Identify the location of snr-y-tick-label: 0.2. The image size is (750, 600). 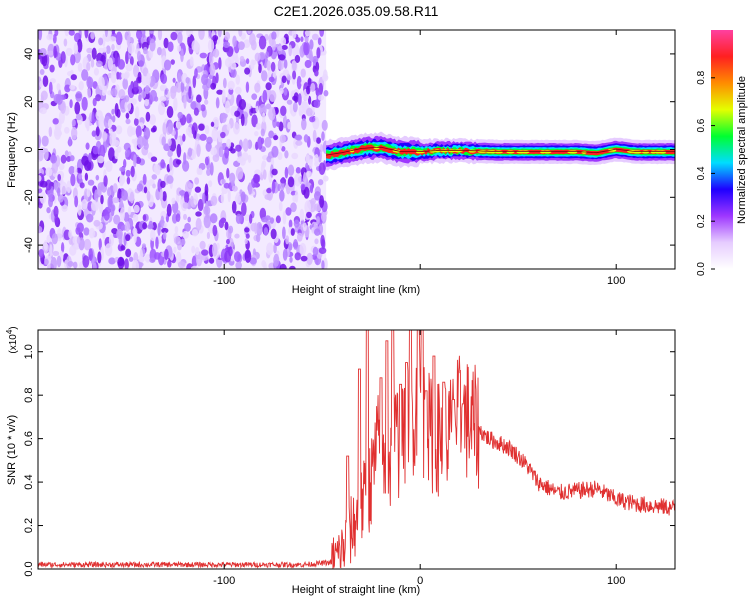
(29, 525).